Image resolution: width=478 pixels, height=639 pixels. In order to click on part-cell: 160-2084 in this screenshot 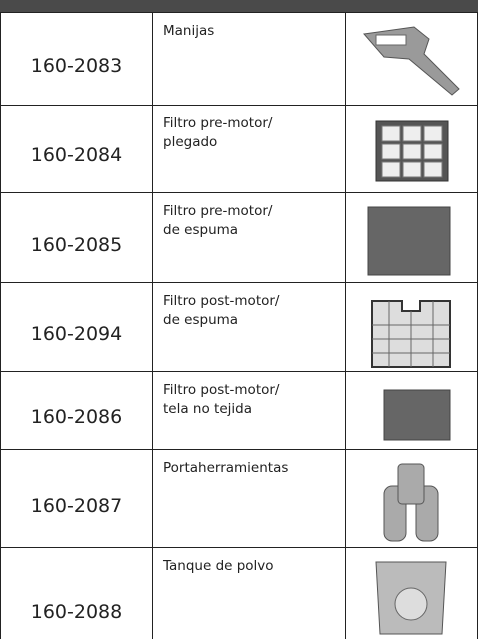, I will do `click(77, 148)`.